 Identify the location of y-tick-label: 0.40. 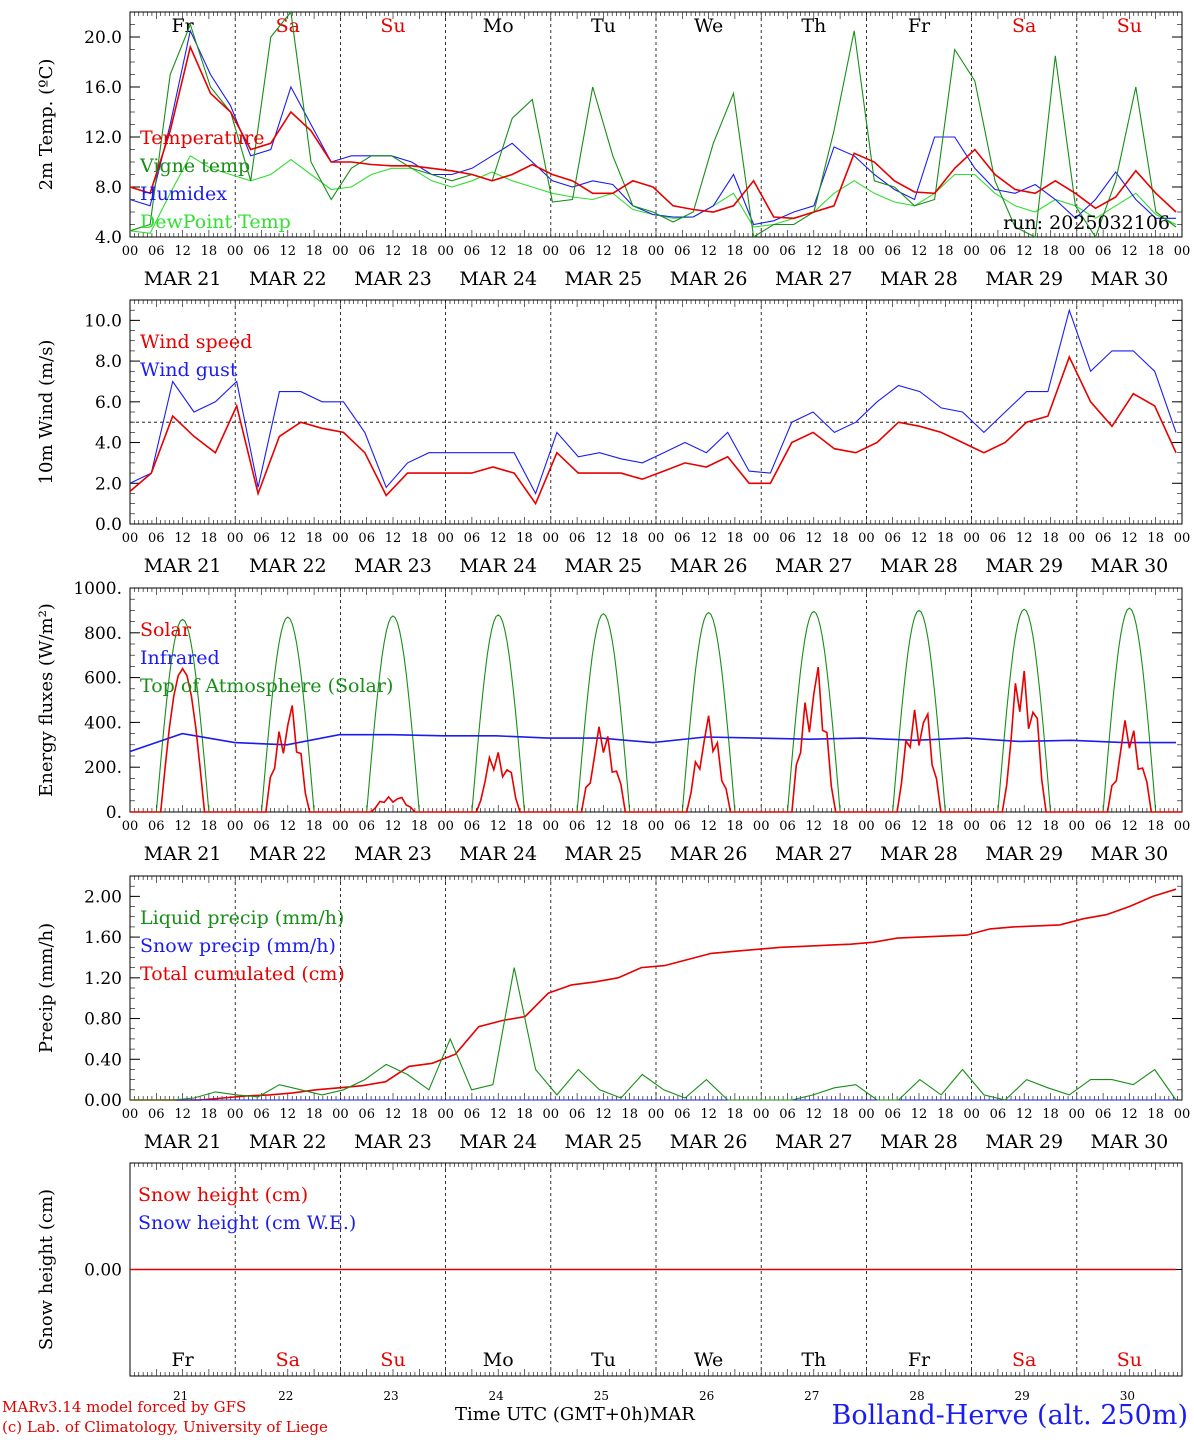
(103, 1060).